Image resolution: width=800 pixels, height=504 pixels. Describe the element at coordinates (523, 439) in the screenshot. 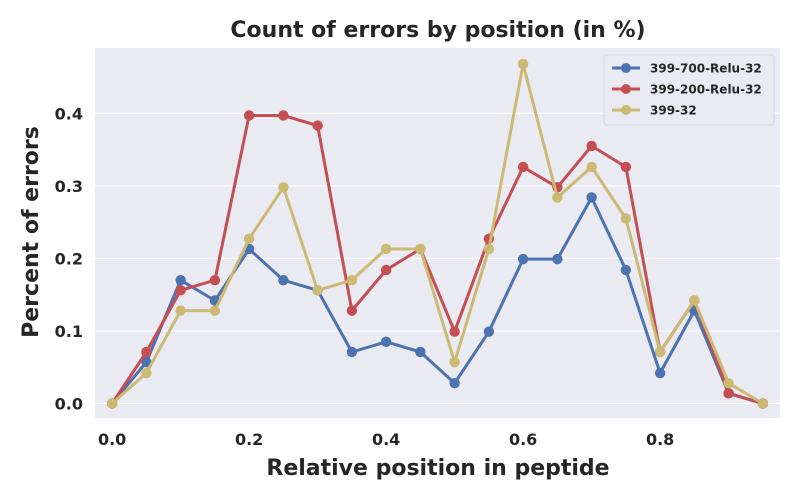

I see `x-tick-label: 0.6` at that location.